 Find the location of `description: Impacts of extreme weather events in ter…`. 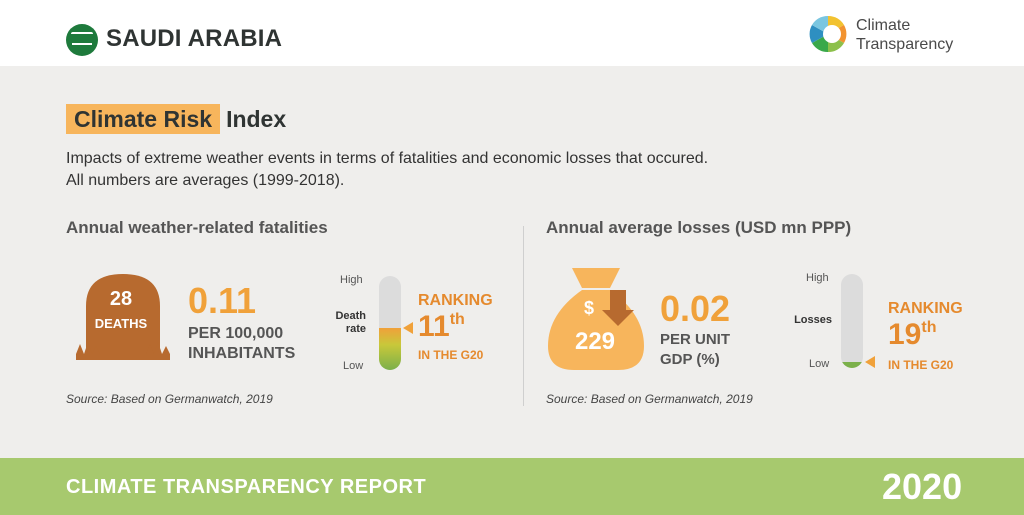

description: Impacts of extreme weather events in ter… is located at coordinates (466, 170).